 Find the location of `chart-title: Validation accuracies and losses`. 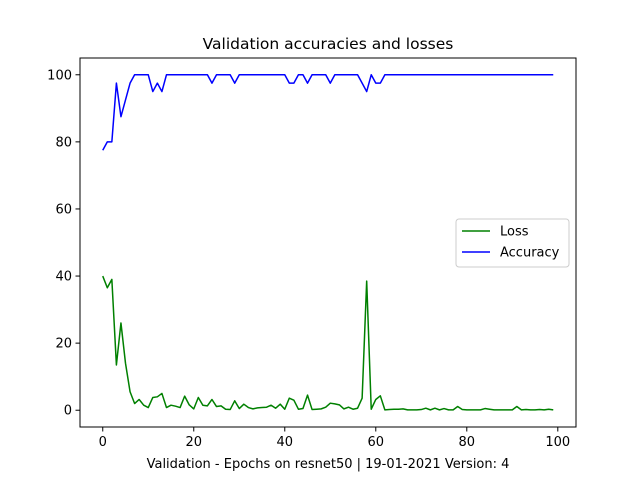

chart-title: Validation accuracies and losses is located at coordinates (328, 44).